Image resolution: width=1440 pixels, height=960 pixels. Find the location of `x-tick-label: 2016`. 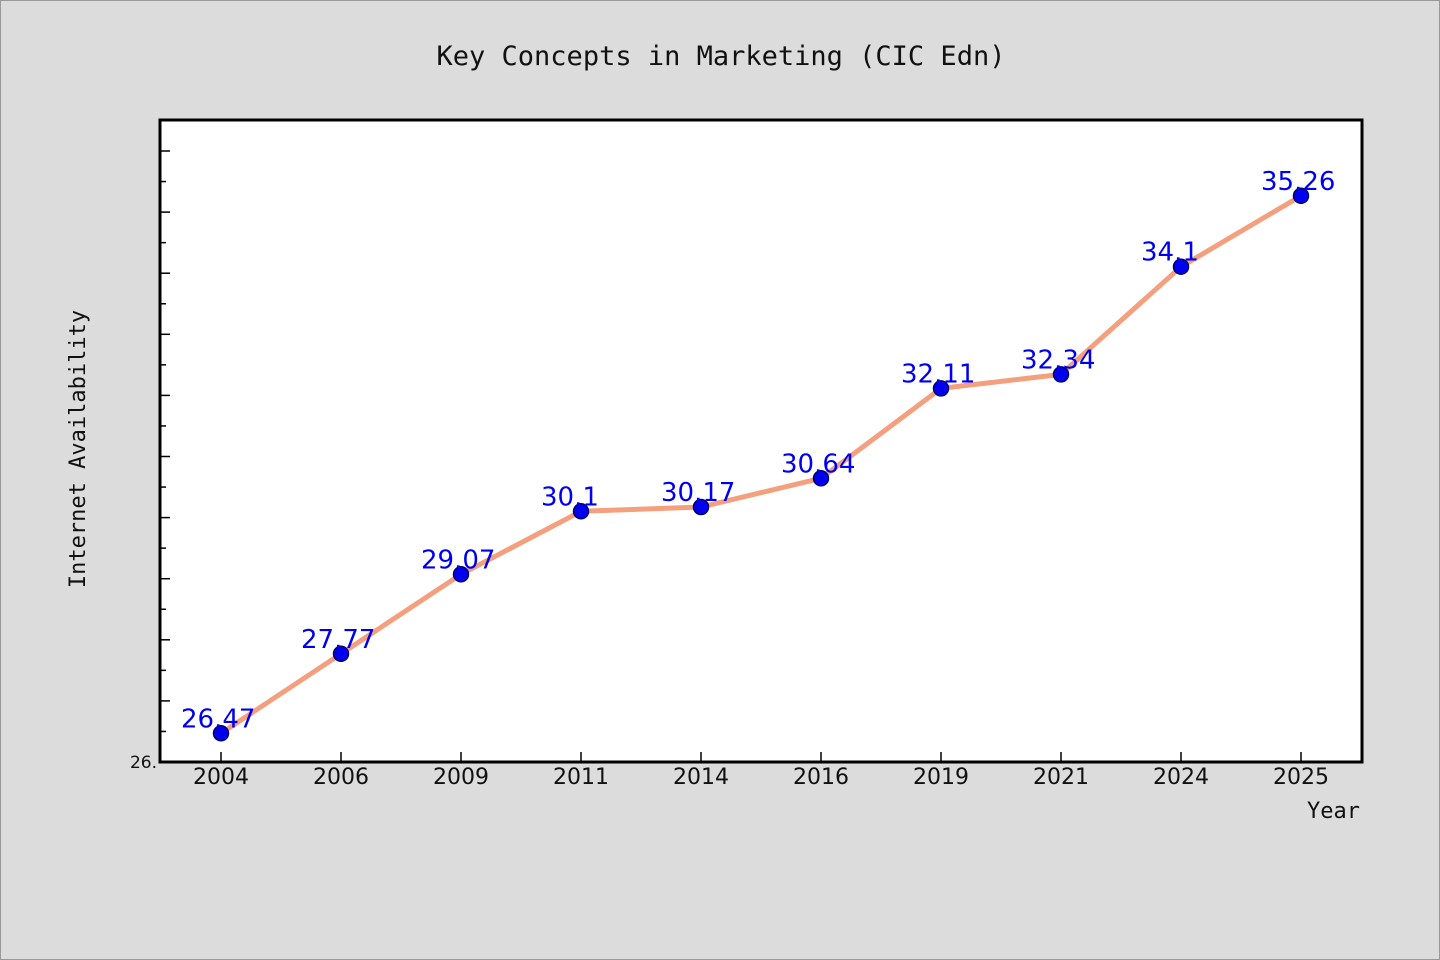

x-tick-label: 2016 is located at coordinates (821, 777).